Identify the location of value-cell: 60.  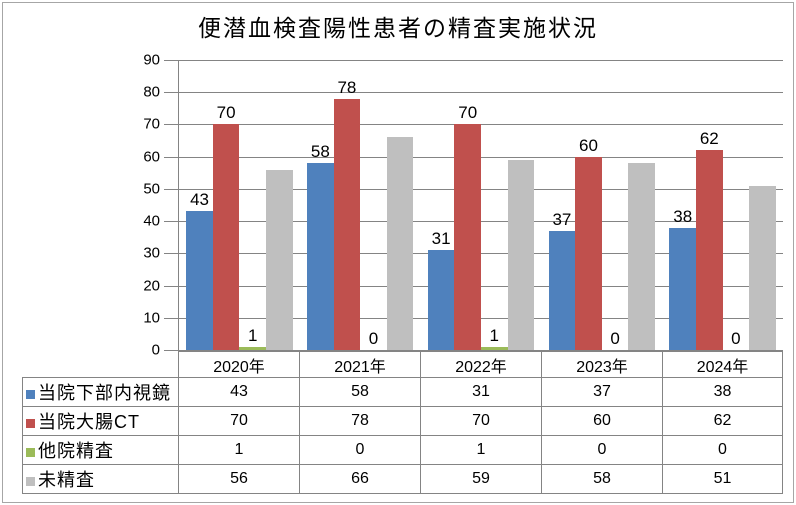
(602, 421).